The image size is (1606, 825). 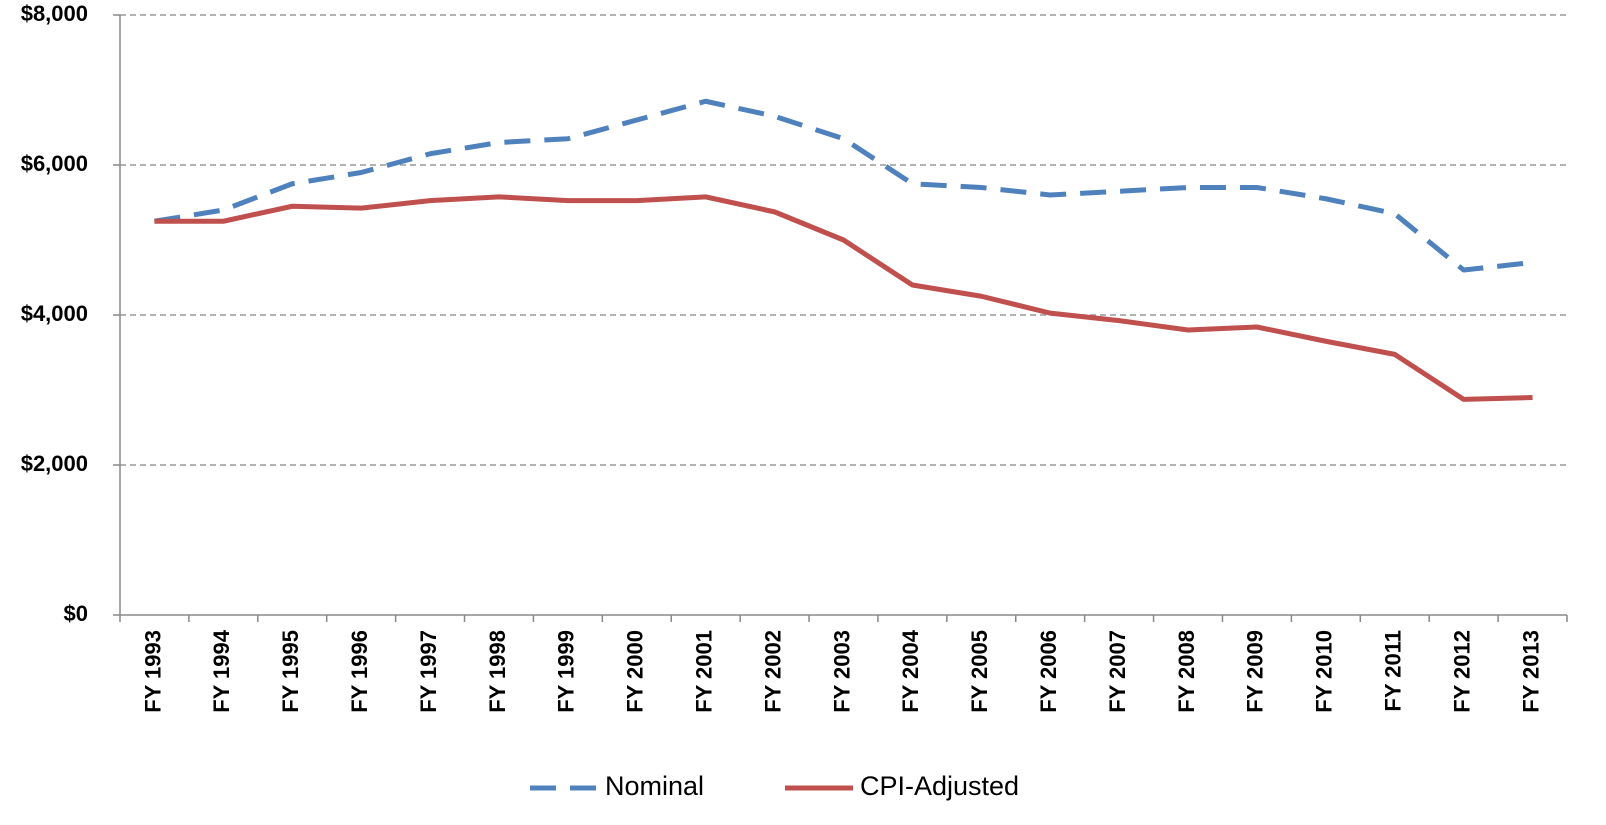 I want to click on x-tick-label: FY 2009, so click(x=1255, y=671).